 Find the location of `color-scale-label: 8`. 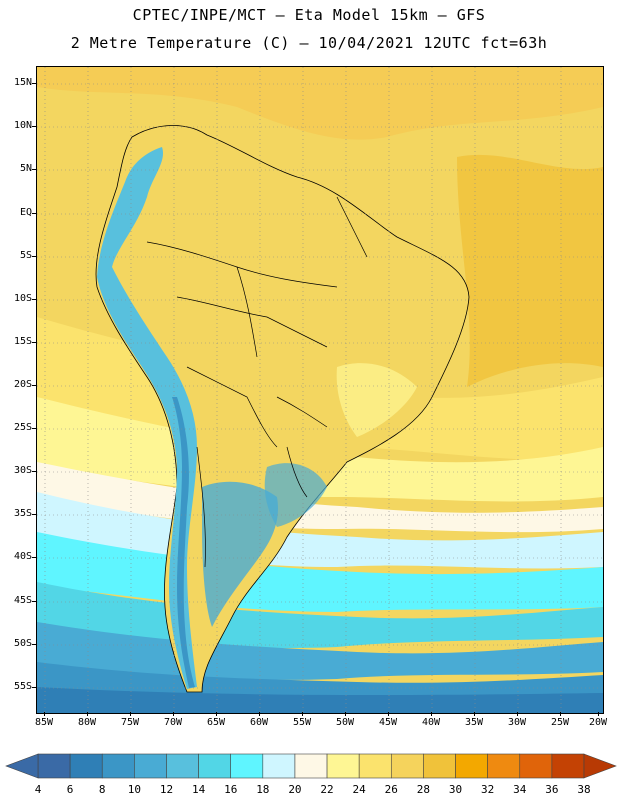

color-scale-label: 8 is located at coordinates (102, 789).